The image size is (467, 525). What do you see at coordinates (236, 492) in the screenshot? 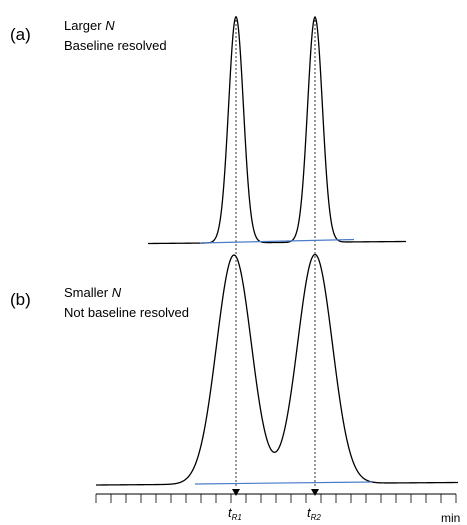
I see `arrow-tr1` at bounding box center [236, 492].